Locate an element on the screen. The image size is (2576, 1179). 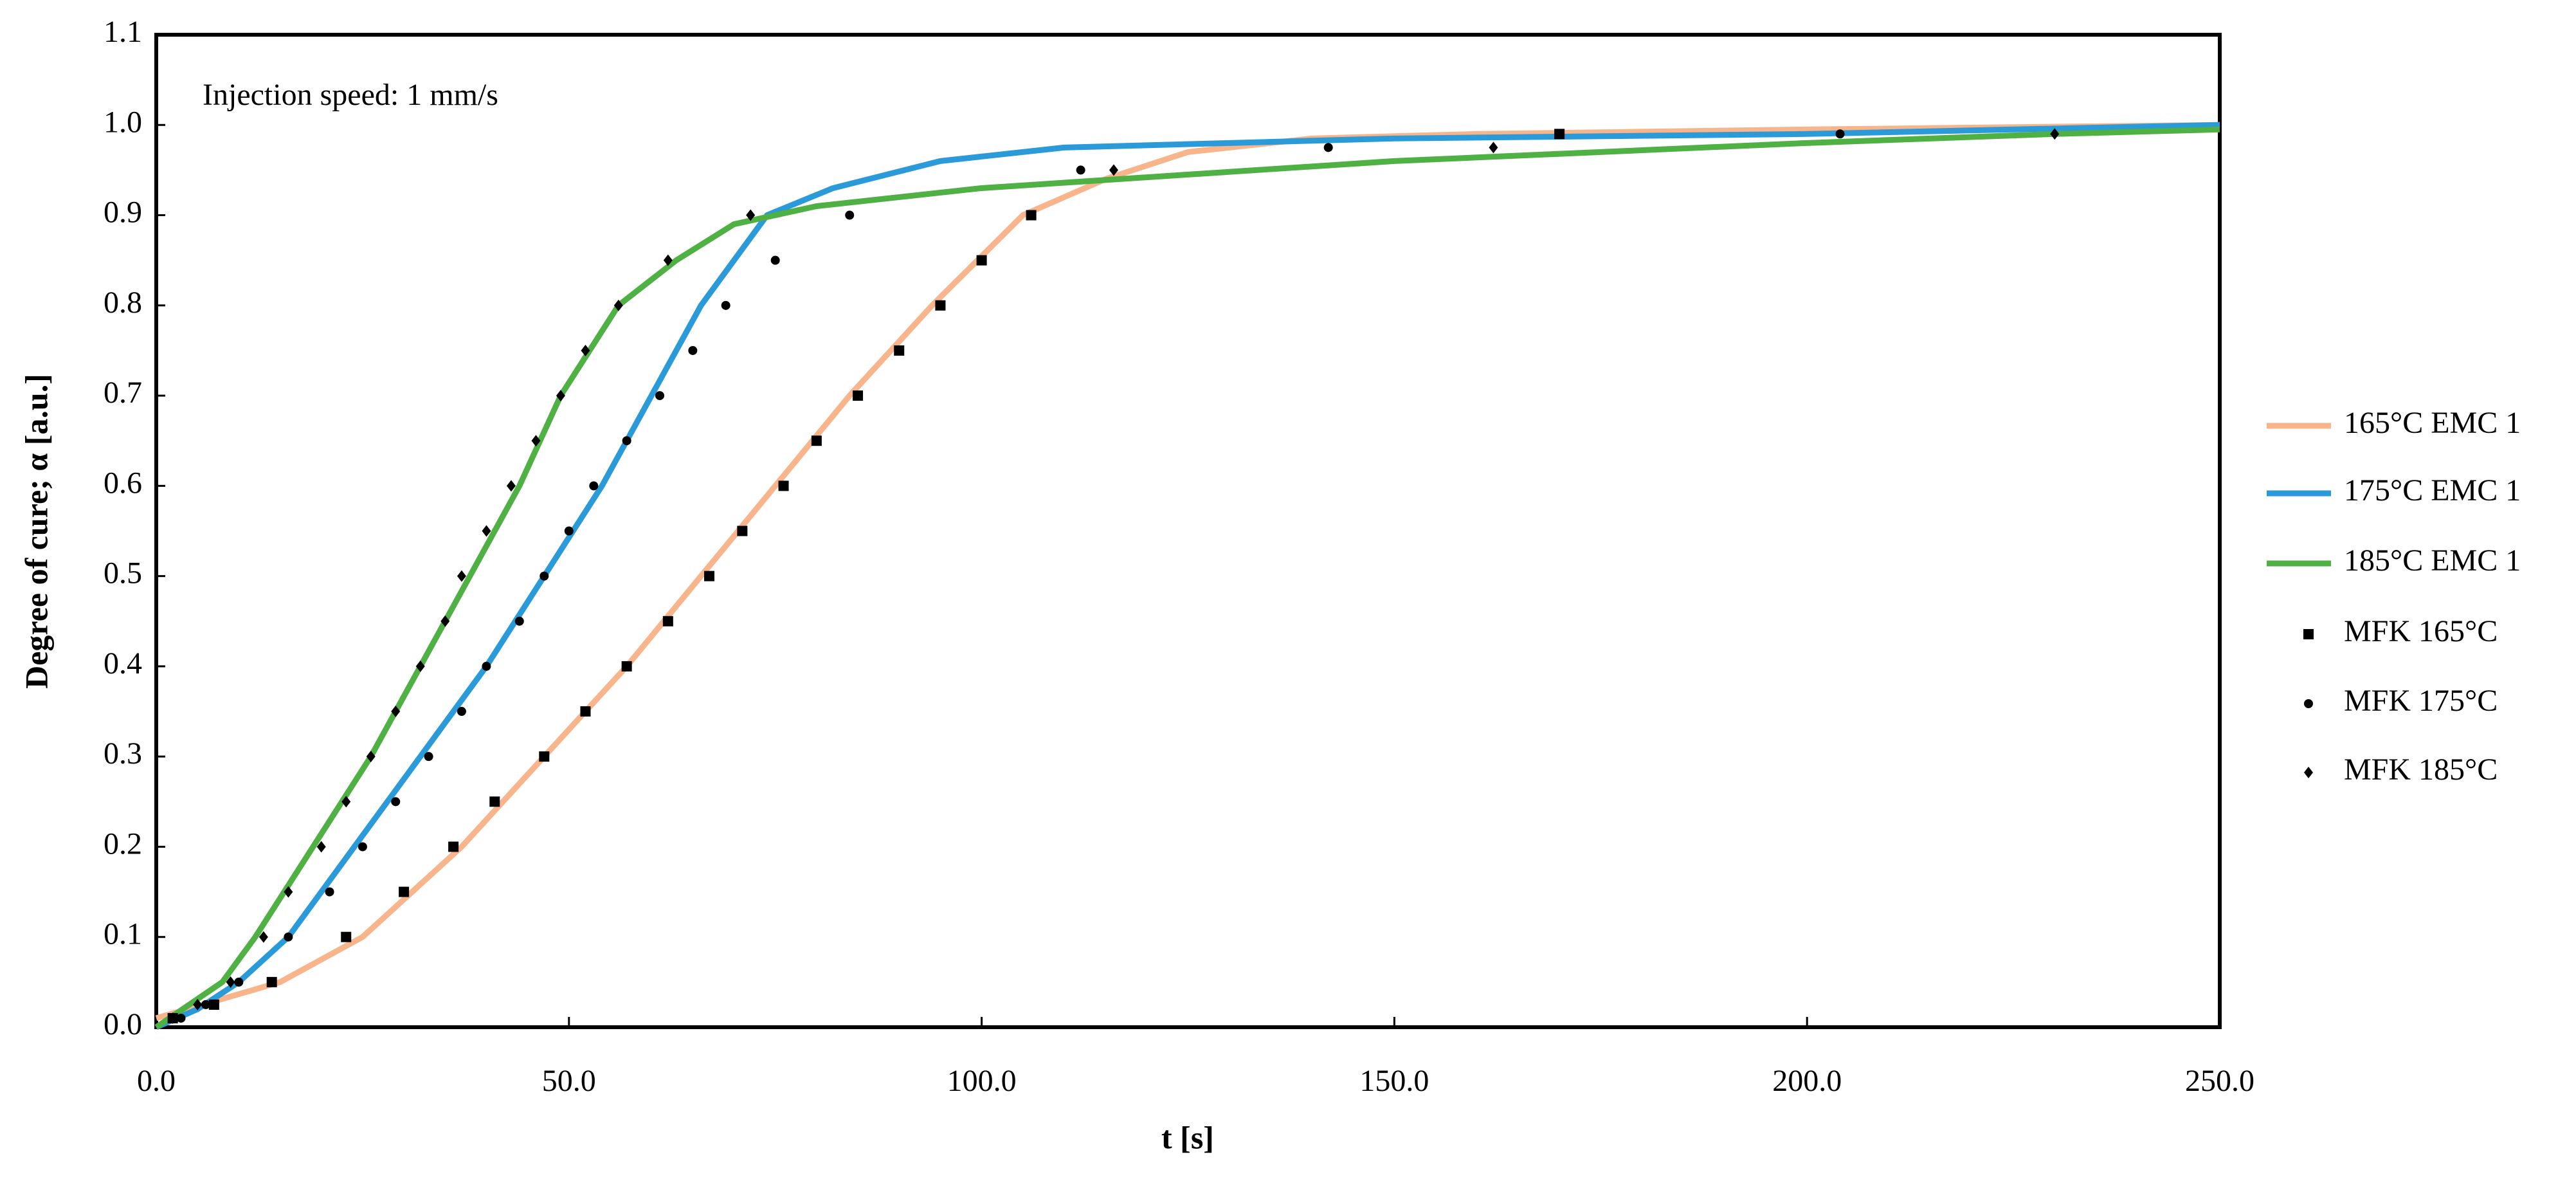
x-axis-title: t [s] is located at coordinates (1187, 1137).